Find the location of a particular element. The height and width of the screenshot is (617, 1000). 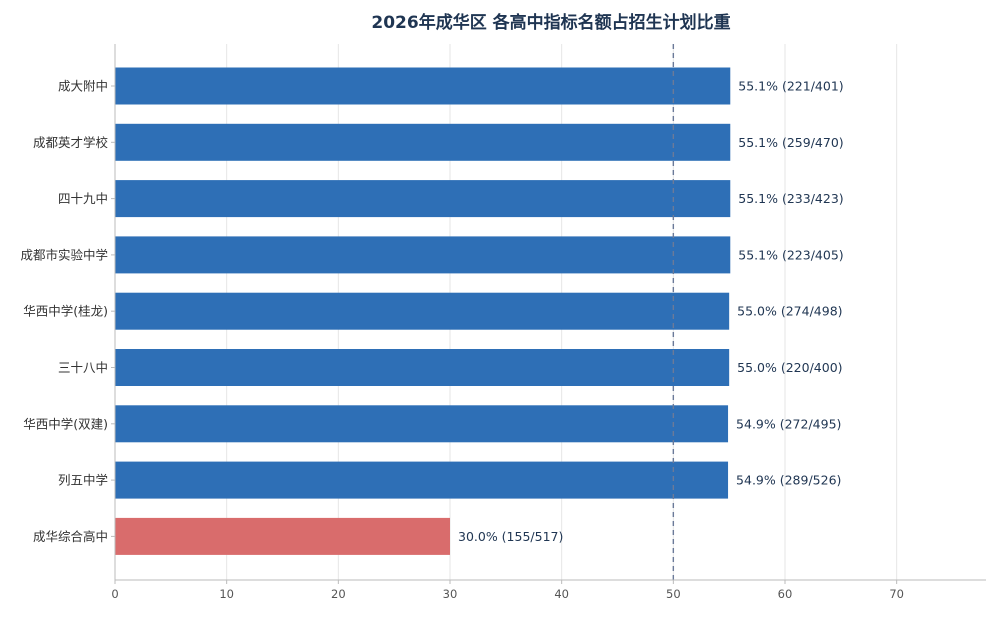

category-label: 成都英才学校 is located at coordinates (71, 142).